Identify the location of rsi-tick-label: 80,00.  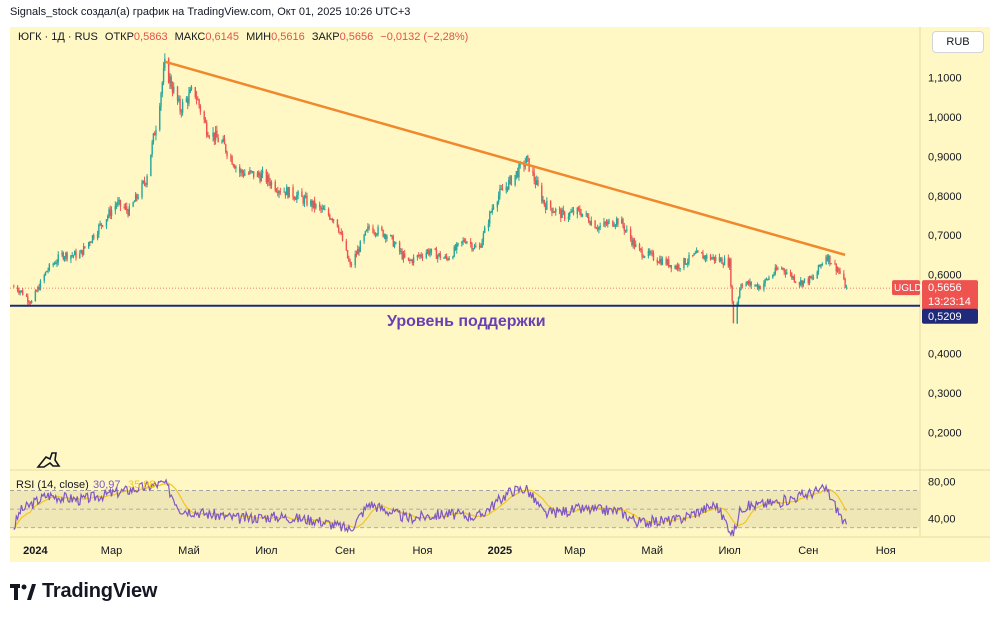
(942, 482).